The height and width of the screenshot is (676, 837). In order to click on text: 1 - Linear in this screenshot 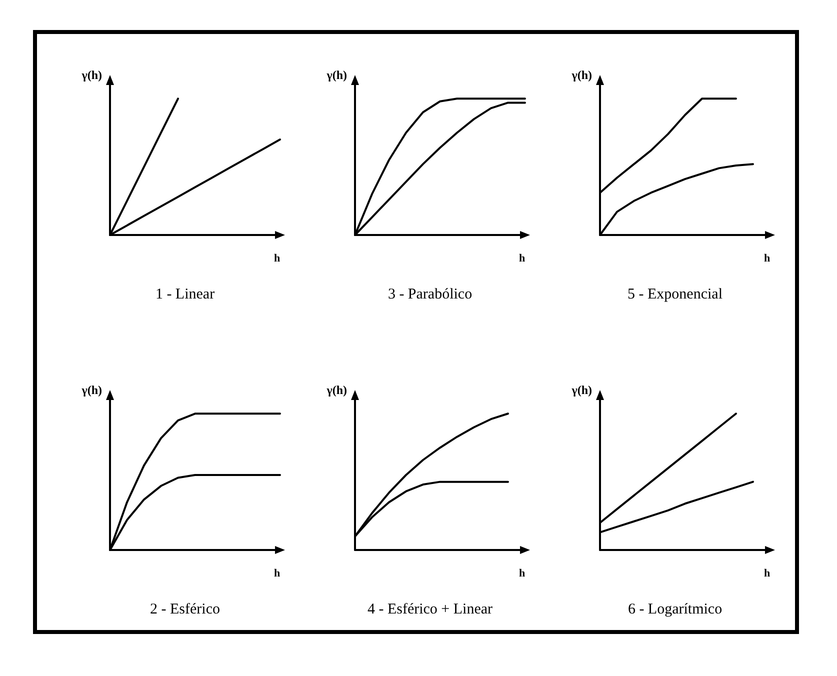, I will do `click(185, 294)`.